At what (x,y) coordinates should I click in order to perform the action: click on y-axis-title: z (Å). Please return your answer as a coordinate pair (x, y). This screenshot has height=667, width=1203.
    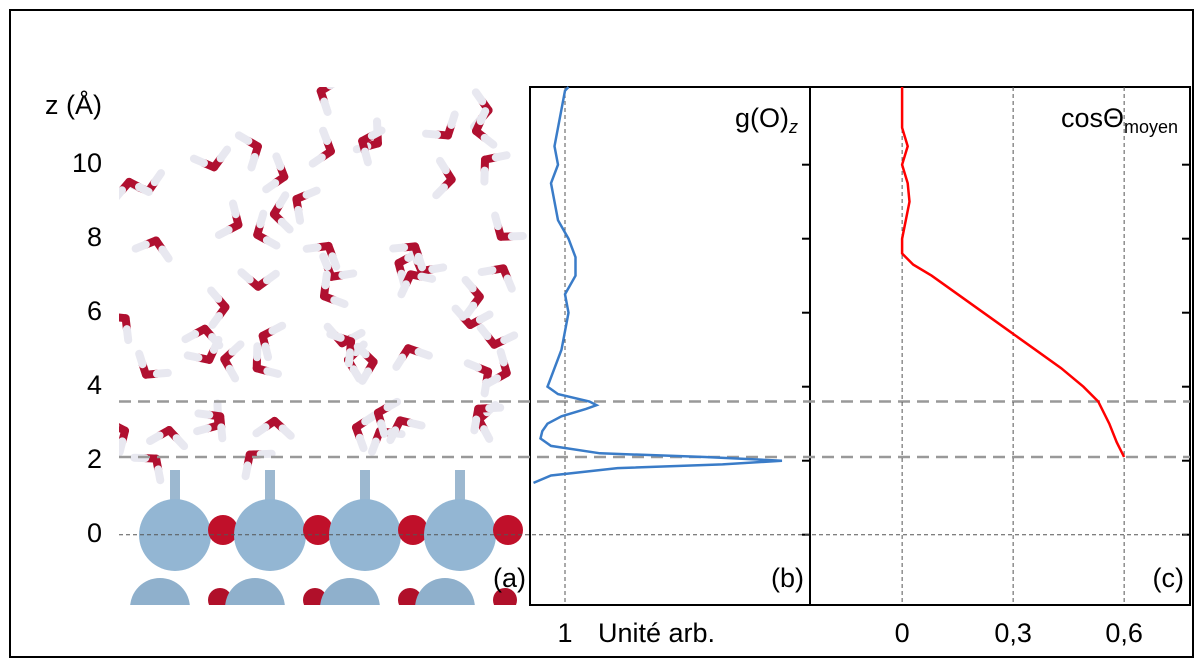
    Looking at the image, I should click on (73, 104).